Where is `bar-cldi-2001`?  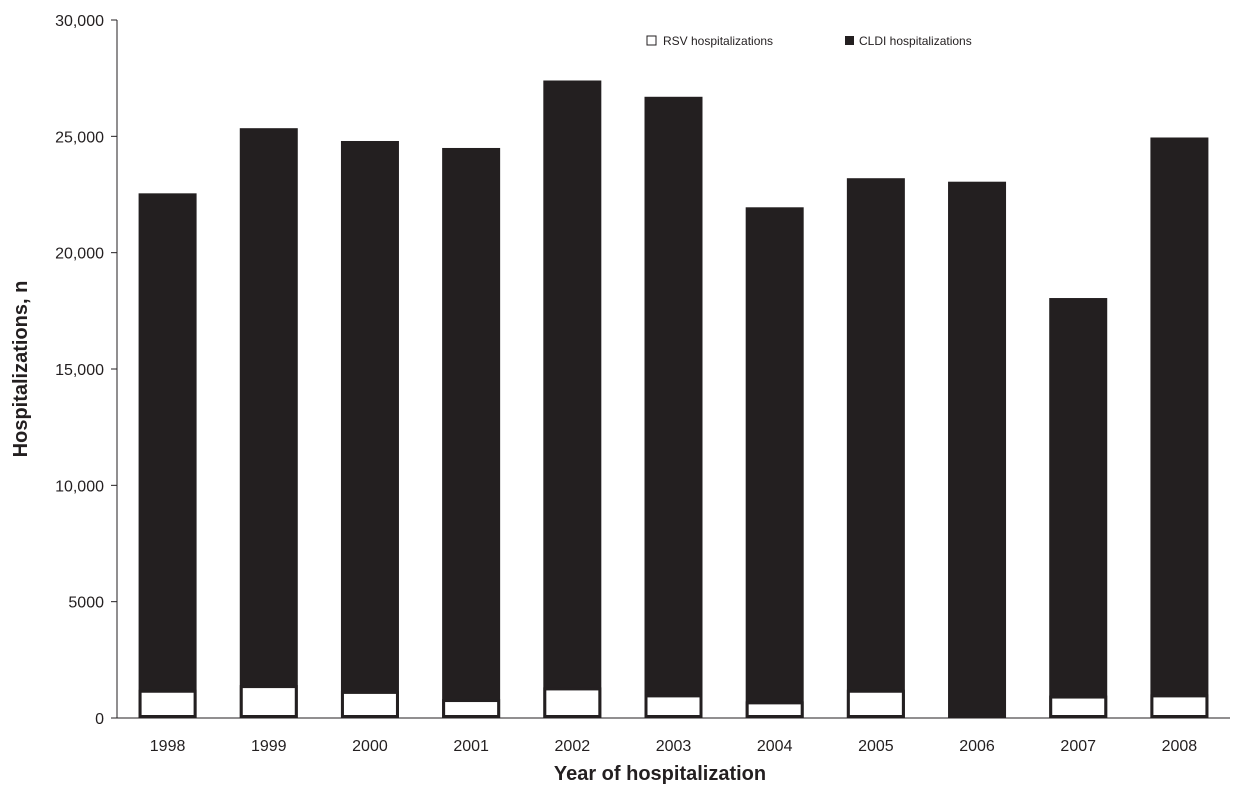 bar-cldi-2001 is located at coordinates (471, 432).